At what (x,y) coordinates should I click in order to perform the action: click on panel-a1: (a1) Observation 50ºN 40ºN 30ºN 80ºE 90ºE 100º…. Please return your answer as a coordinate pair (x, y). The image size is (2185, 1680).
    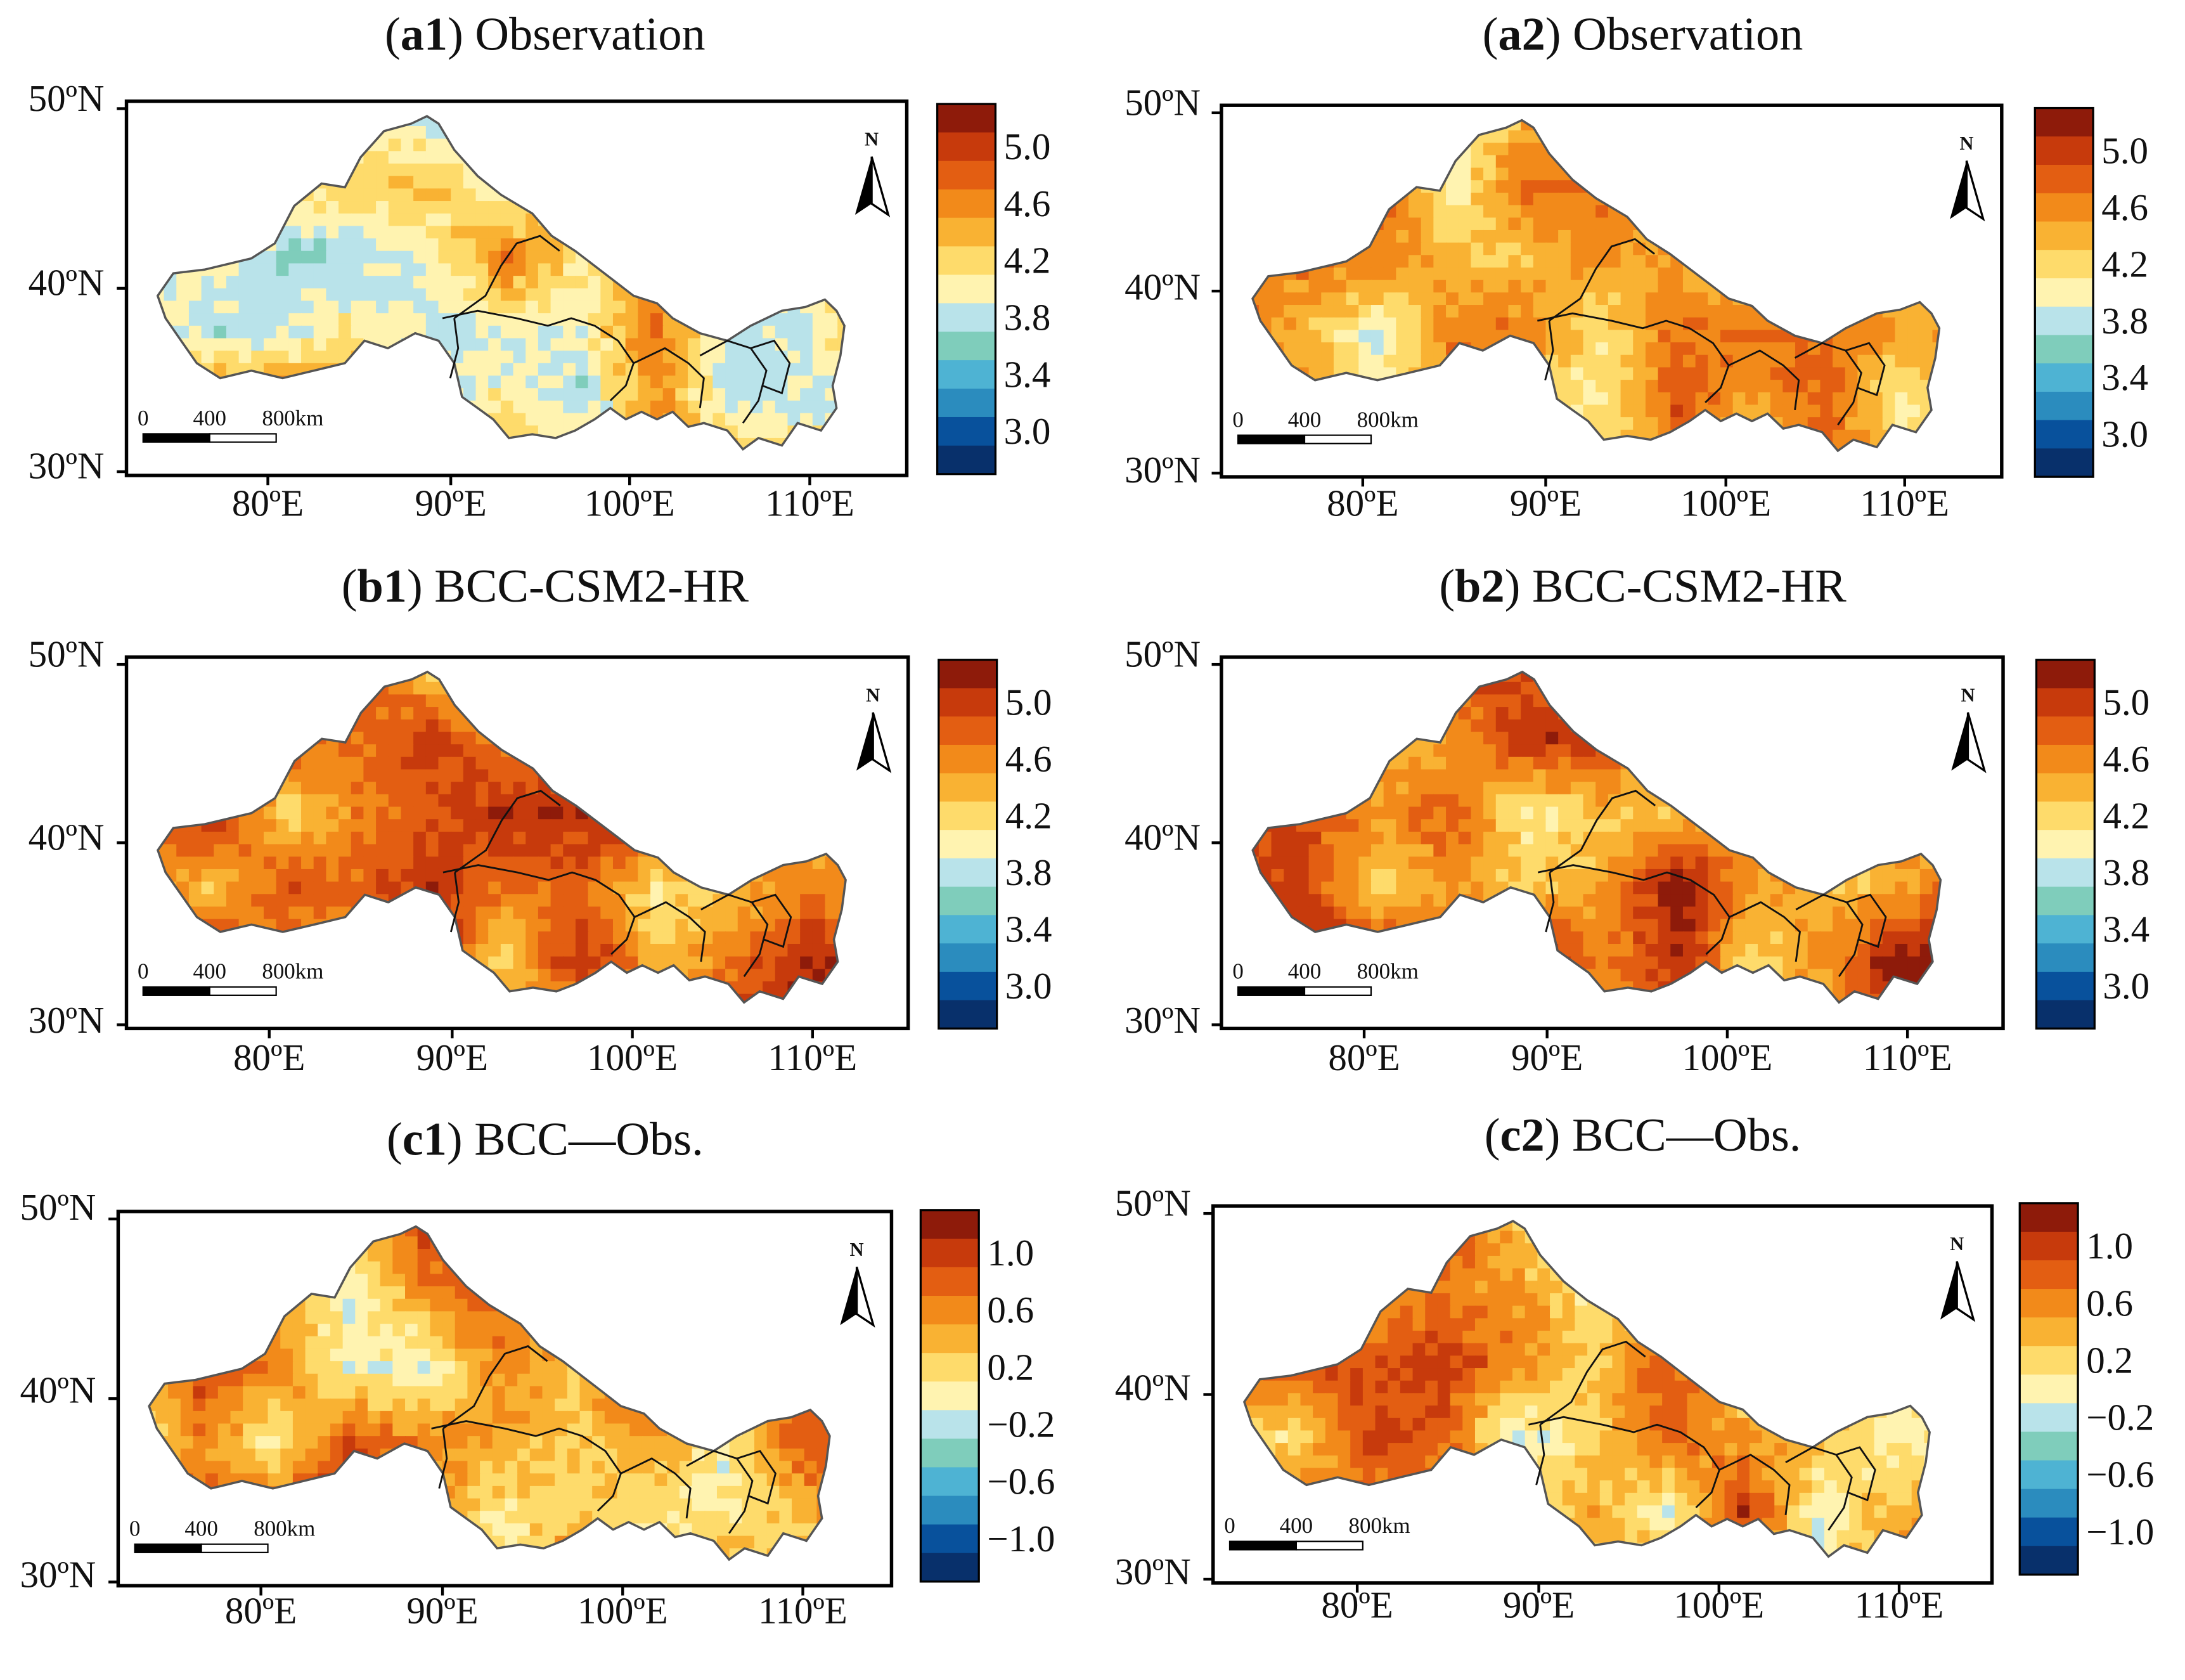
    Looking at the image, I should click on (540, 266).